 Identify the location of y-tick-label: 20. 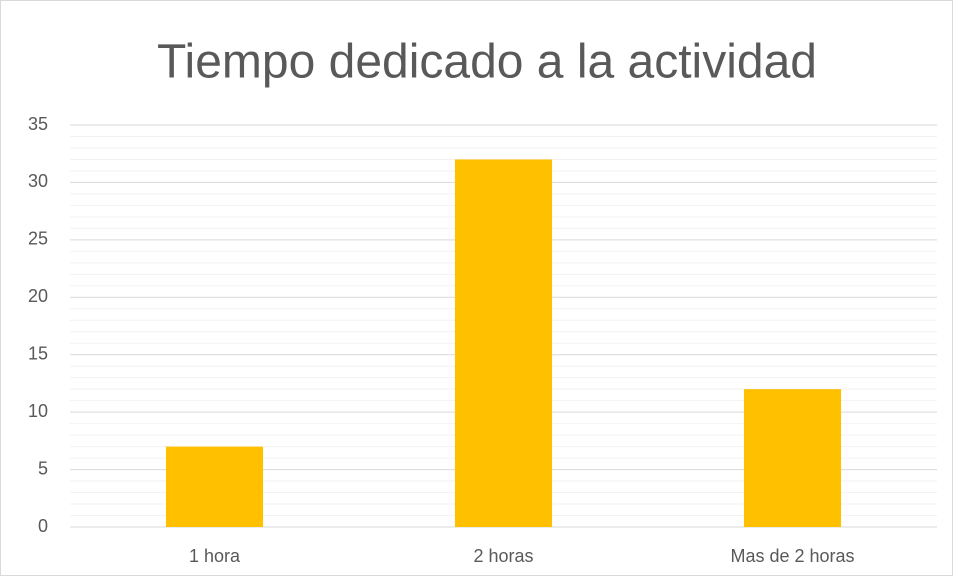
(38, 296).